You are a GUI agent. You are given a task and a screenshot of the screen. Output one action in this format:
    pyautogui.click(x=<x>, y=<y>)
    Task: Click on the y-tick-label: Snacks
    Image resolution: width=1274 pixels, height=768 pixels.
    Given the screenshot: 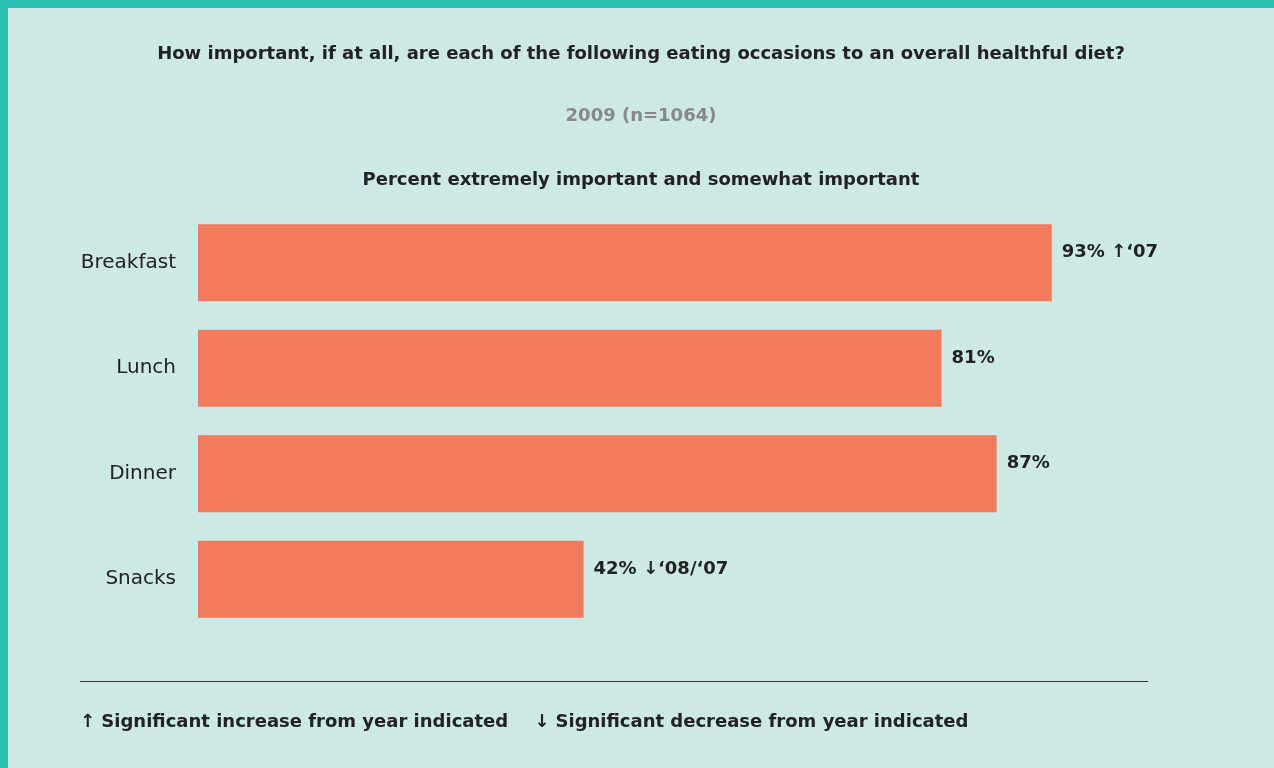 What is the action you would take?
    pyautogui.click(x=140, y=577)
    